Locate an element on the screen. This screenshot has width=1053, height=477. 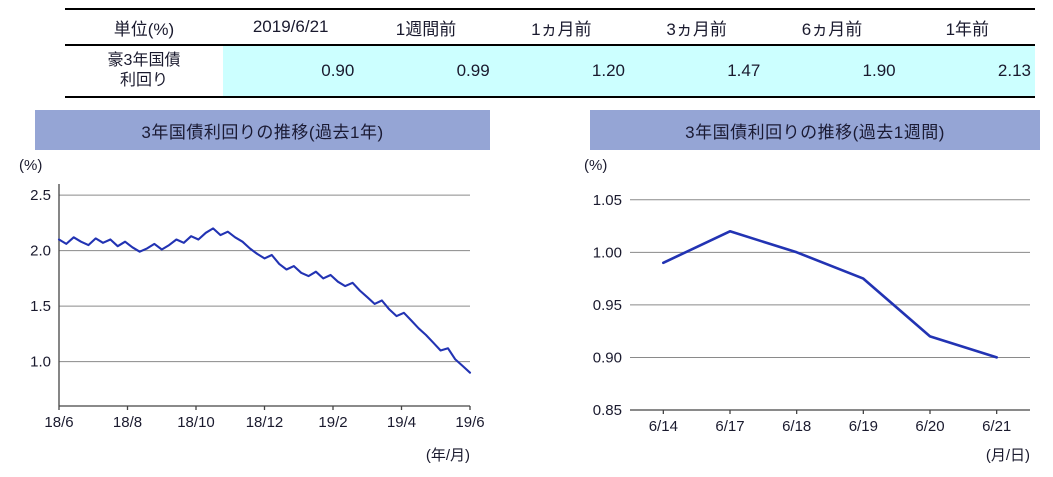
svg-text: (年/月) is located at coordinates (448, 455).